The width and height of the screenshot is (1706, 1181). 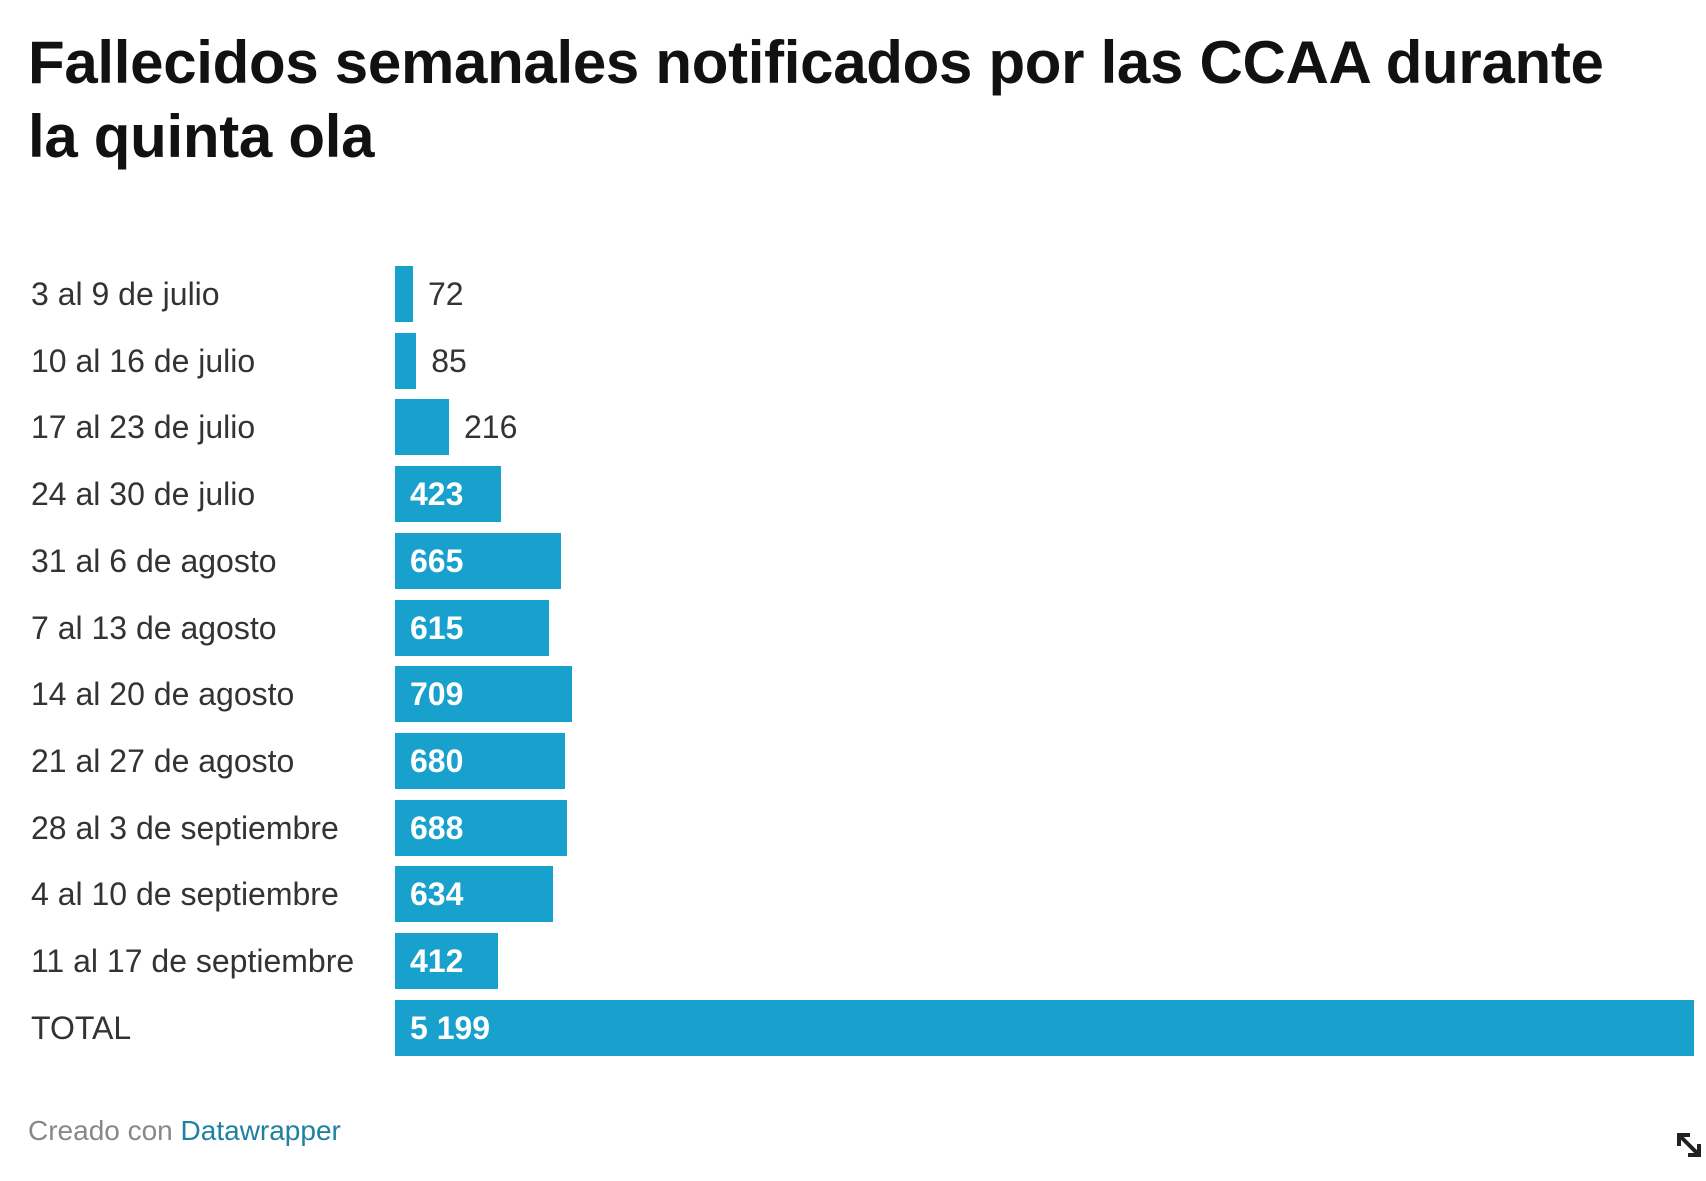 I want to click on value-label: 709, so click(x=437, y=694).